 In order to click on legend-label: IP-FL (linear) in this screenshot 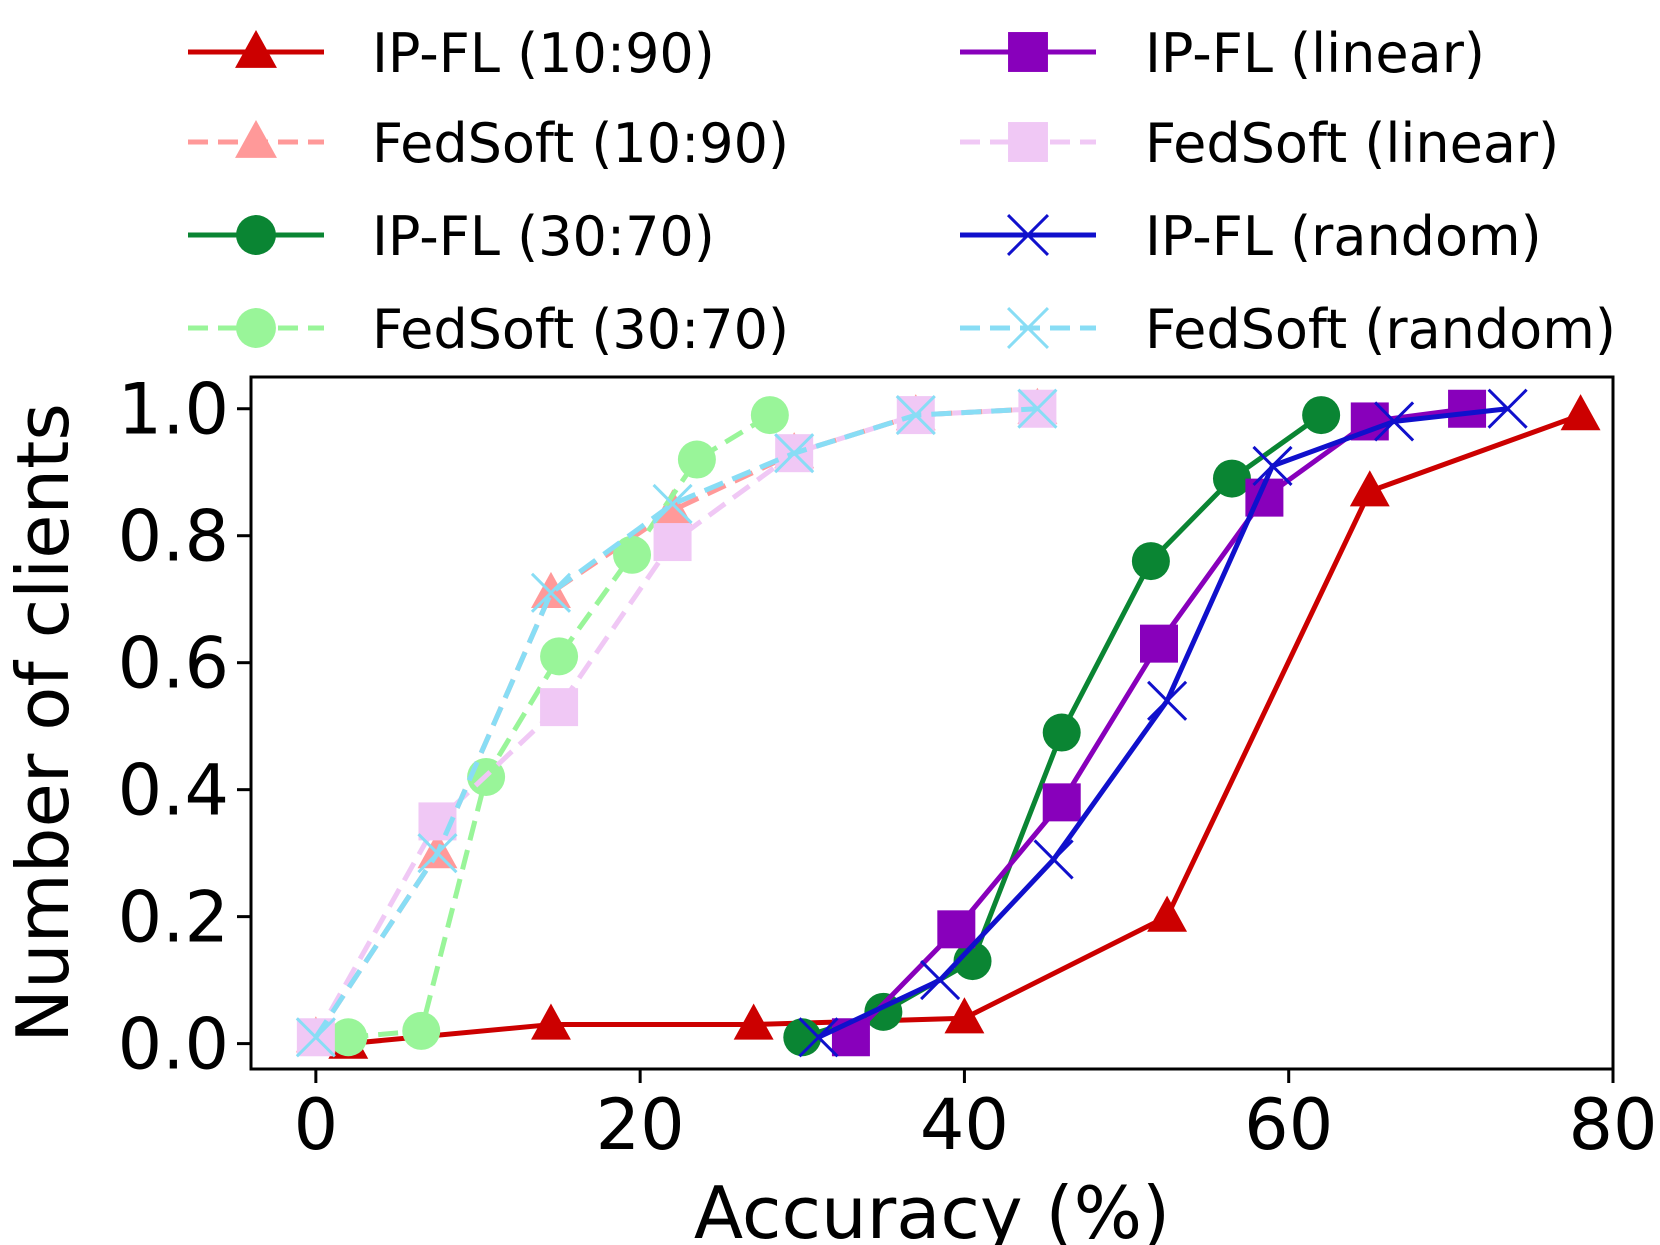, I will do `click(1315, 53)`.